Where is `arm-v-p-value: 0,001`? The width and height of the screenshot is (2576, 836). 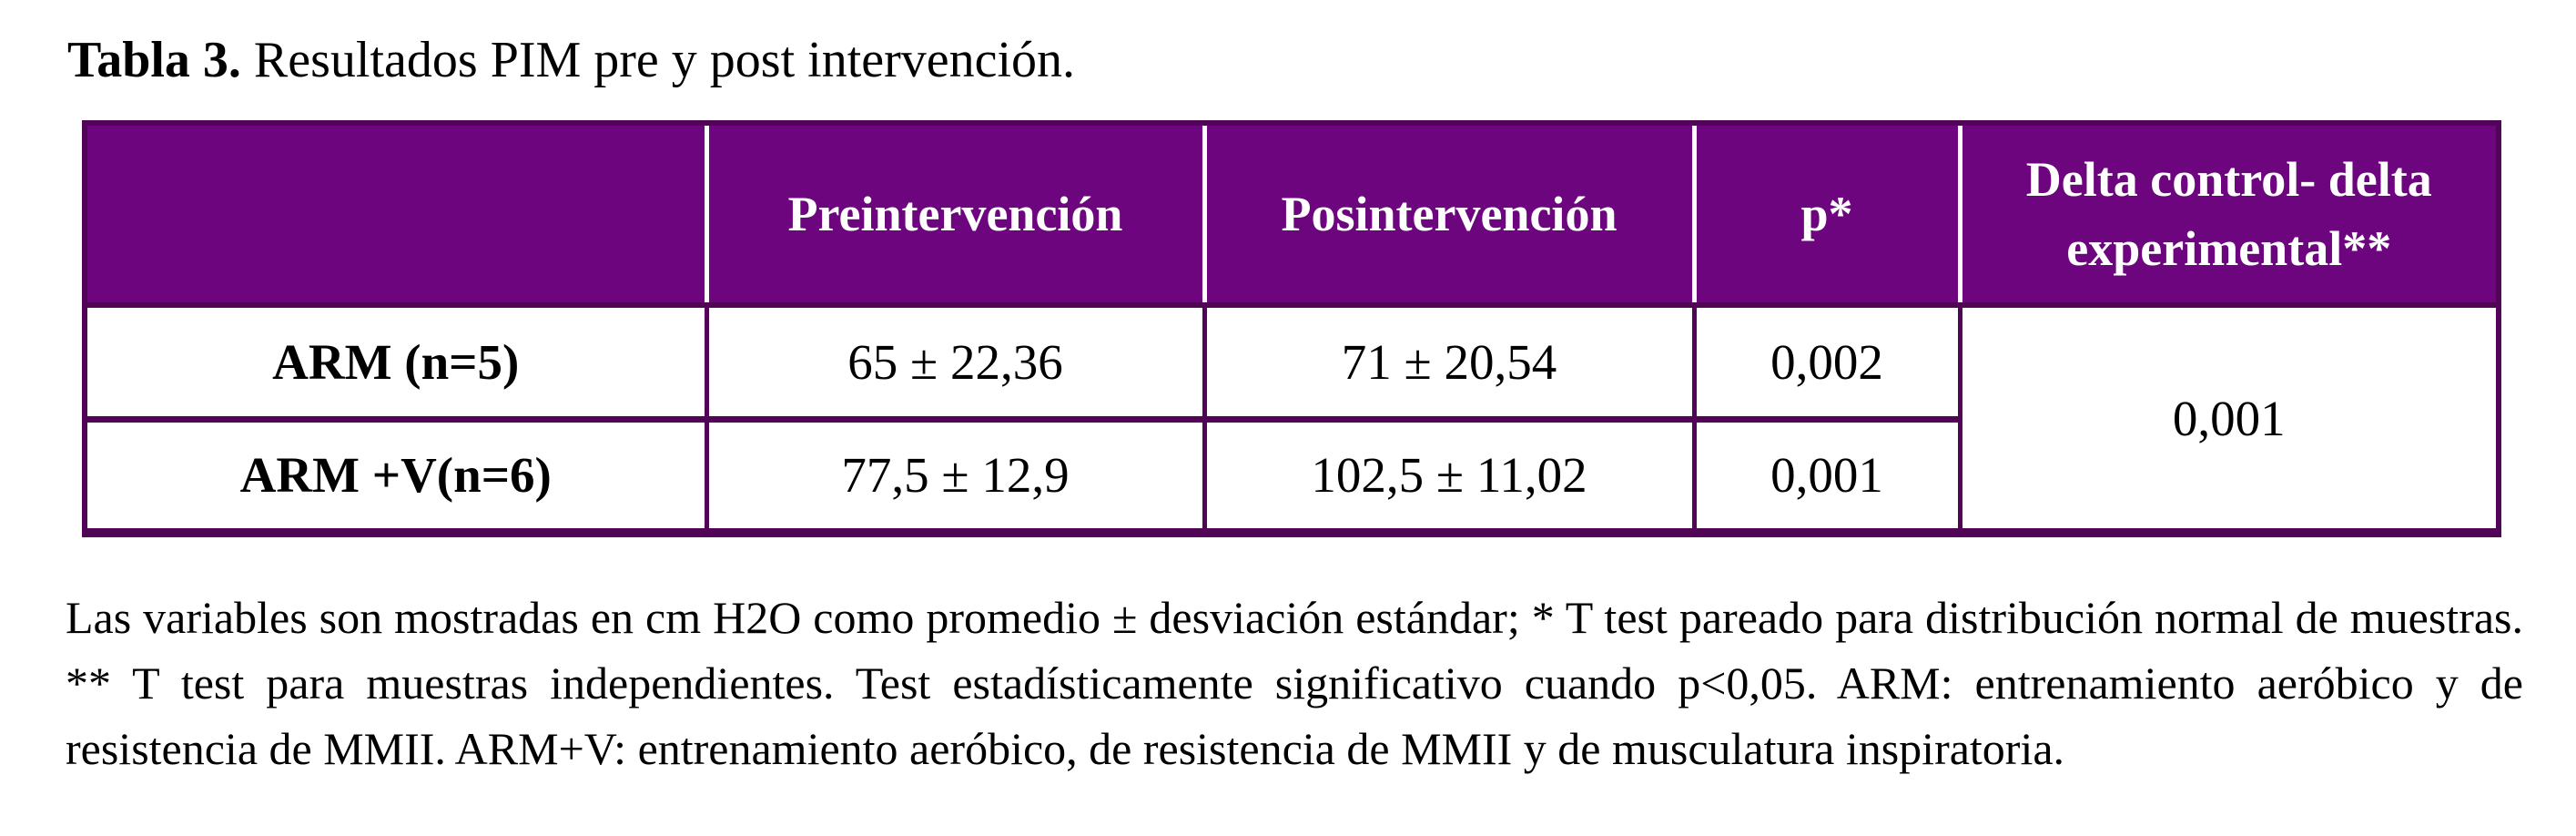 arm-v-p-value: 0,001 is located at coordinates (1826, 475).